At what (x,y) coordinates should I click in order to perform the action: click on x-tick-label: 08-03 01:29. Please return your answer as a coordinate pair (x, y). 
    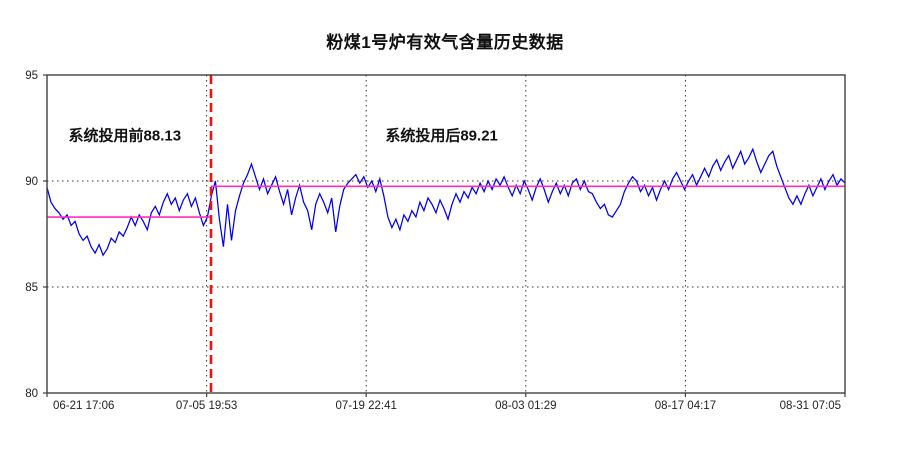
    Looking at the image, I should click on (525, 406).